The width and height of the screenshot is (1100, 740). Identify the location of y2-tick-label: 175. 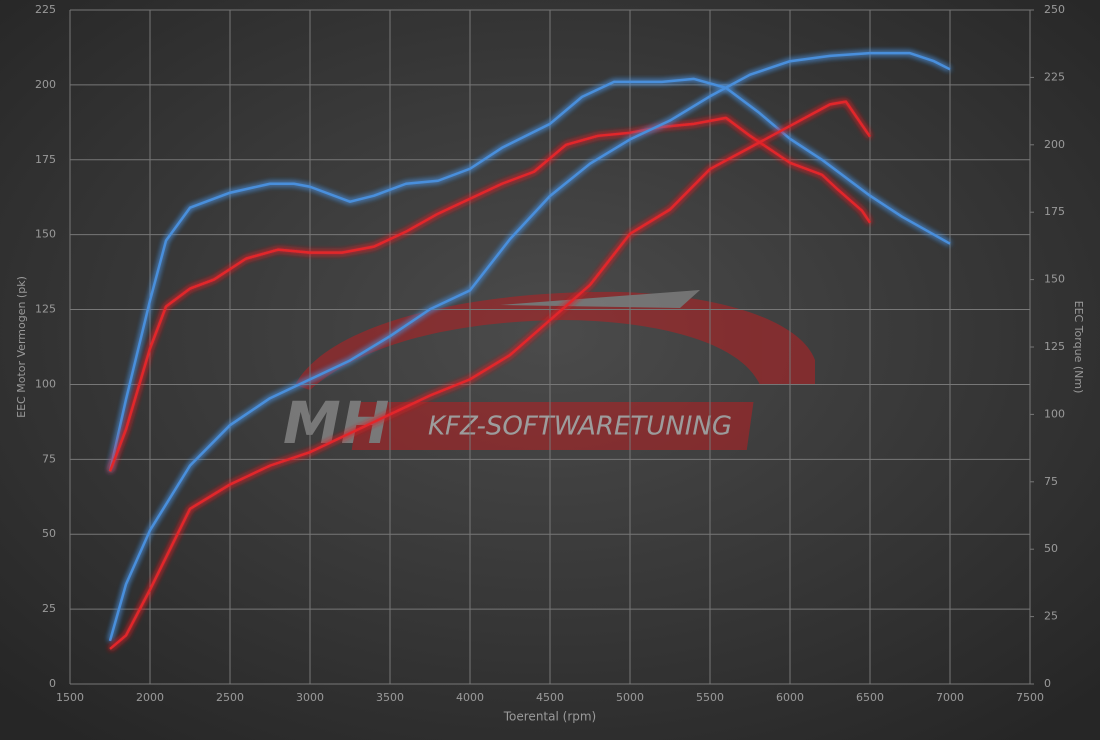
(1054, 211).